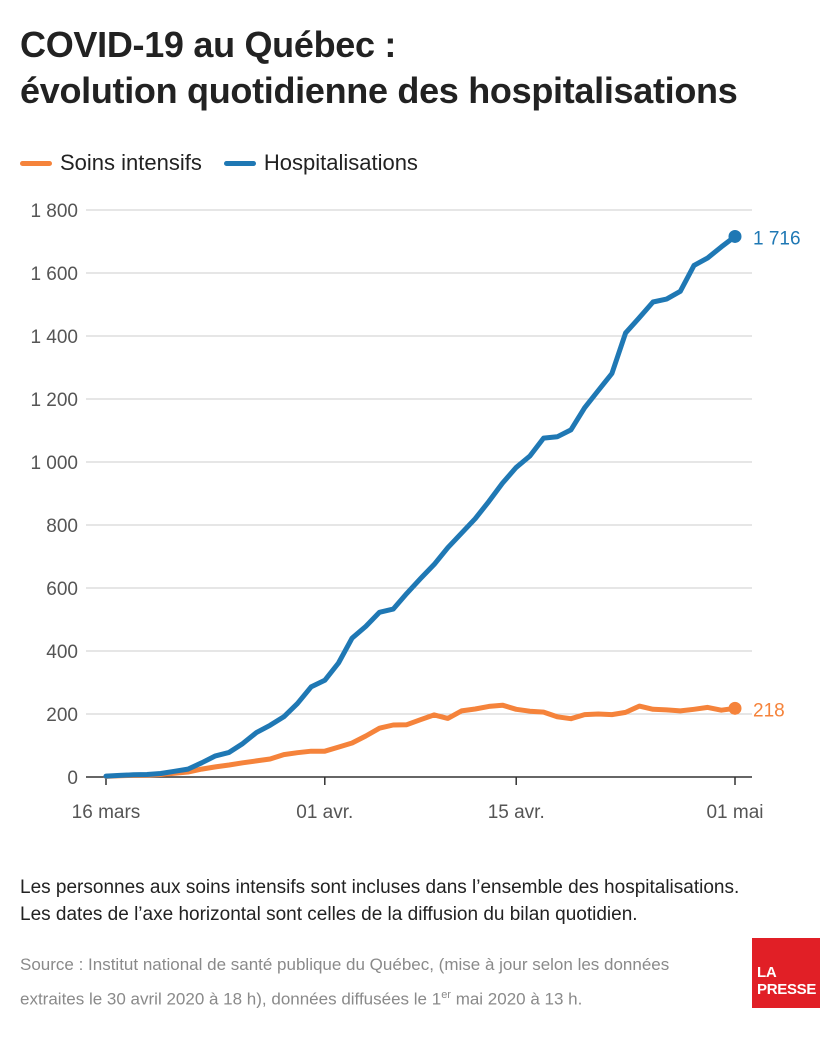 The image size is (840, 1040). I want to click on legend-item-hospitalisations: Hospitalisations, so click(320, 163).